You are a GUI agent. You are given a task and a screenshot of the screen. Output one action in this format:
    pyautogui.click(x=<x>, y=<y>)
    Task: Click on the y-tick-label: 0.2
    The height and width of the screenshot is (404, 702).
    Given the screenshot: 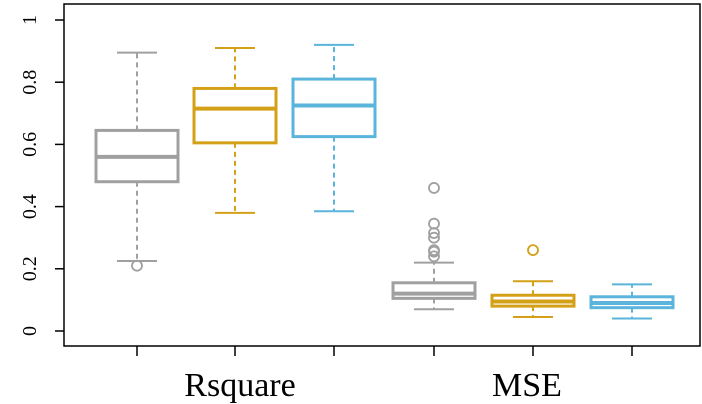 What is the action you would take?
    pyautogui.click(x=30, y=268)
    